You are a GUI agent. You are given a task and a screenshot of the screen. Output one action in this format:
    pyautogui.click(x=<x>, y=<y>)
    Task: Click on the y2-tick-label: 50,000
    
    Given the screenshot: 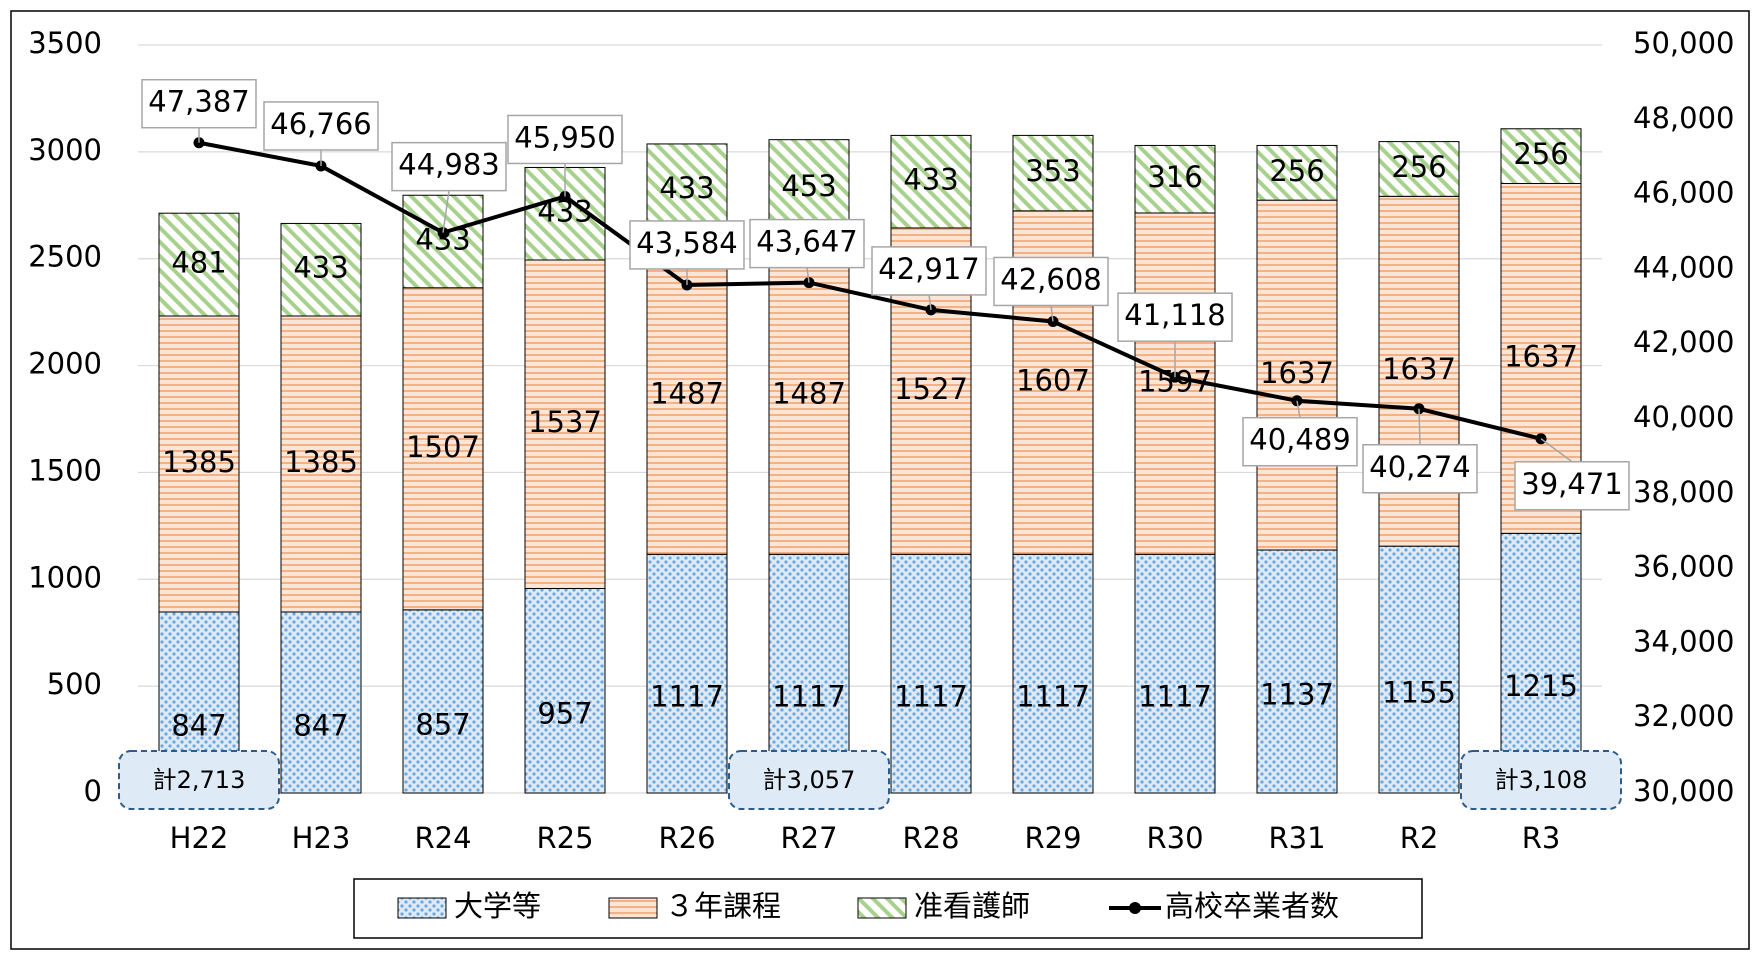 What is the action you would take?
    pyautogui.click(x=1683, y=43)
    